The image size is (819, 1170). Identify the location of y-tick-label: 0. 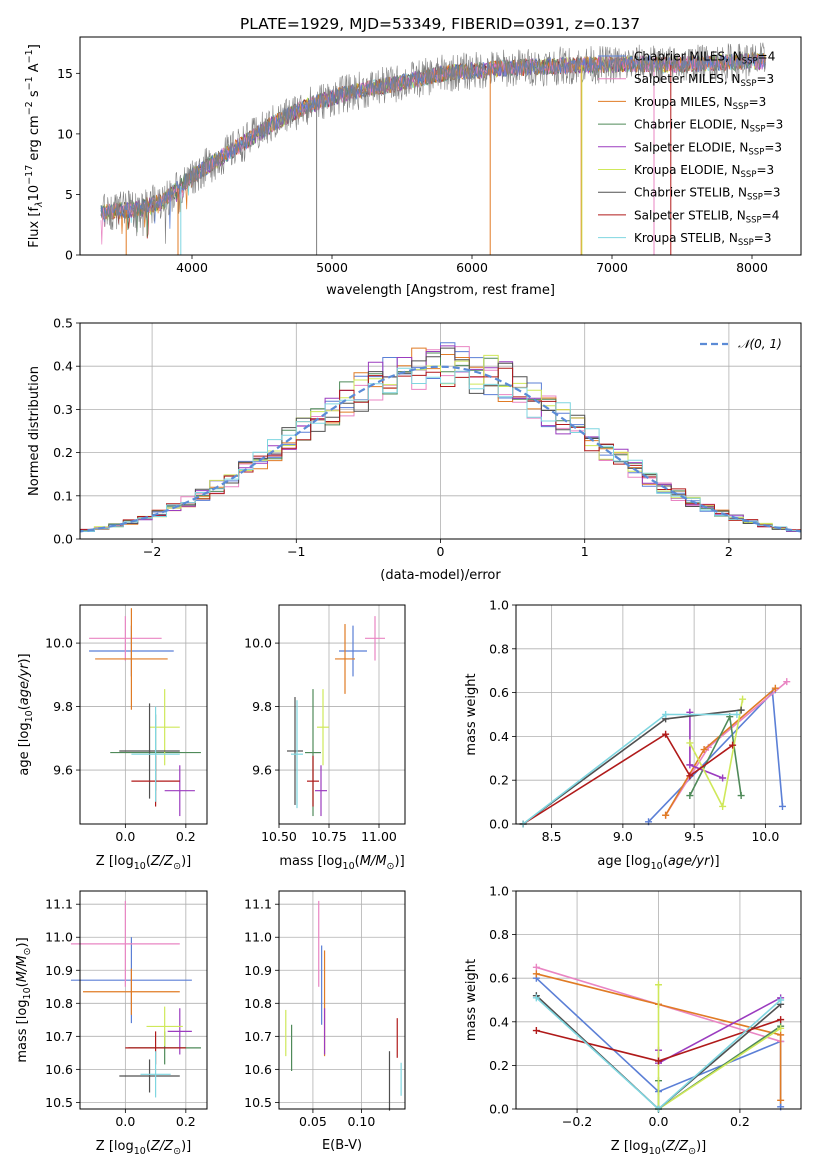
(69, 255).